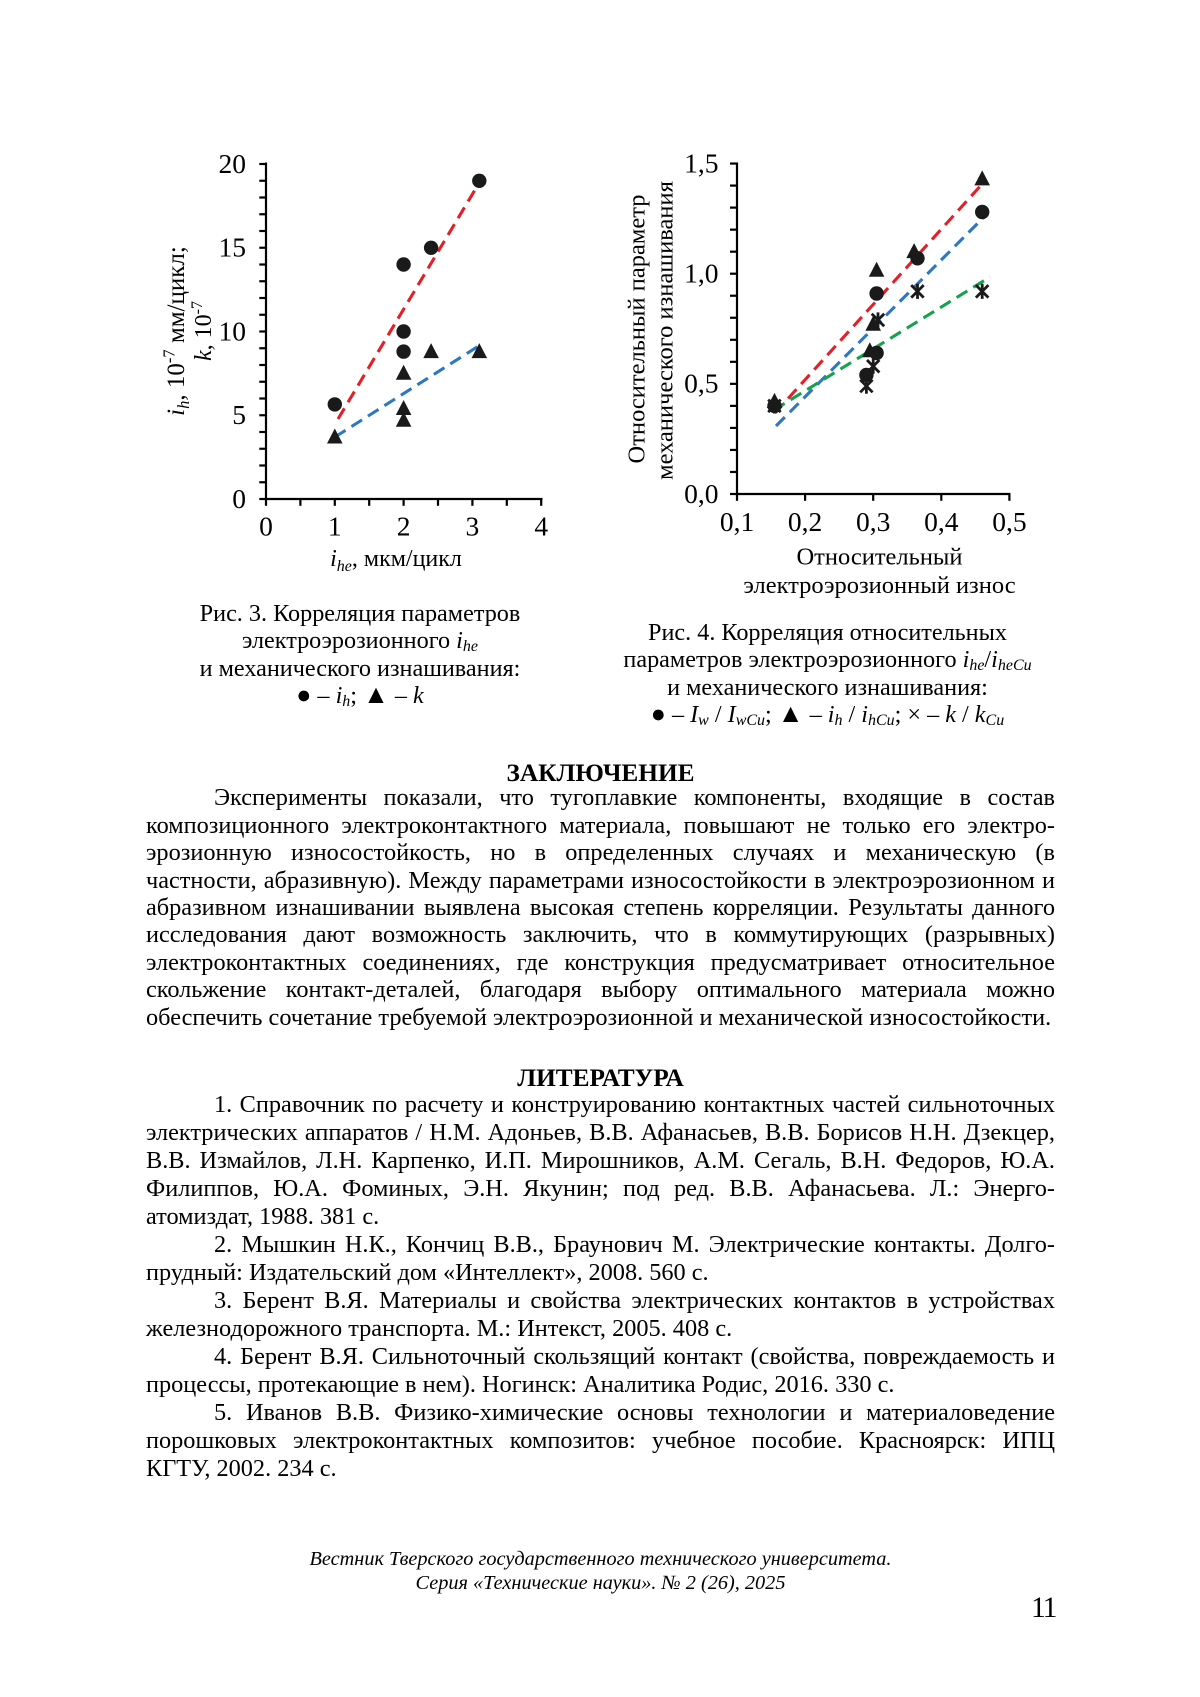 This screenshot has height=1697, width=1200. I want to click on svg-text: 15, so click(233, 247).